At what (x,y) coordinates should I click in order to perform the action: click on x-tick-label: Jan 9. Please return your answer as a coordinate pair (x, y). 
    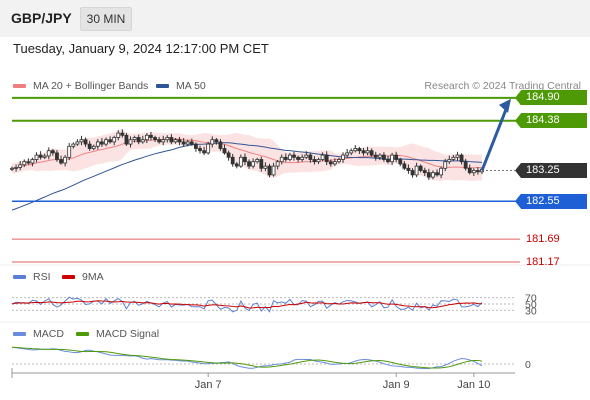
    Looking at the image, I should click on (396, 385).